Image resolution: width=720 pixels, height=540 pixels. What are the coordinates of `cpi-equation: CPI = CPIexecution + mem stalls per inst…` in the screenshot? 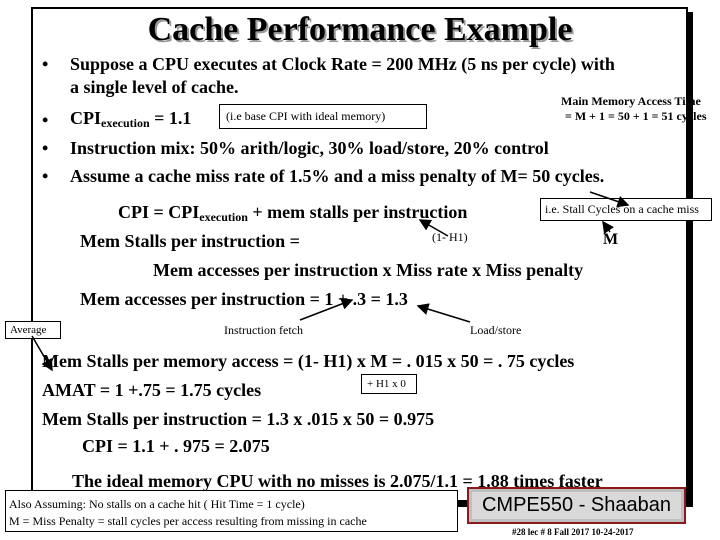 It's located at (292, 213).